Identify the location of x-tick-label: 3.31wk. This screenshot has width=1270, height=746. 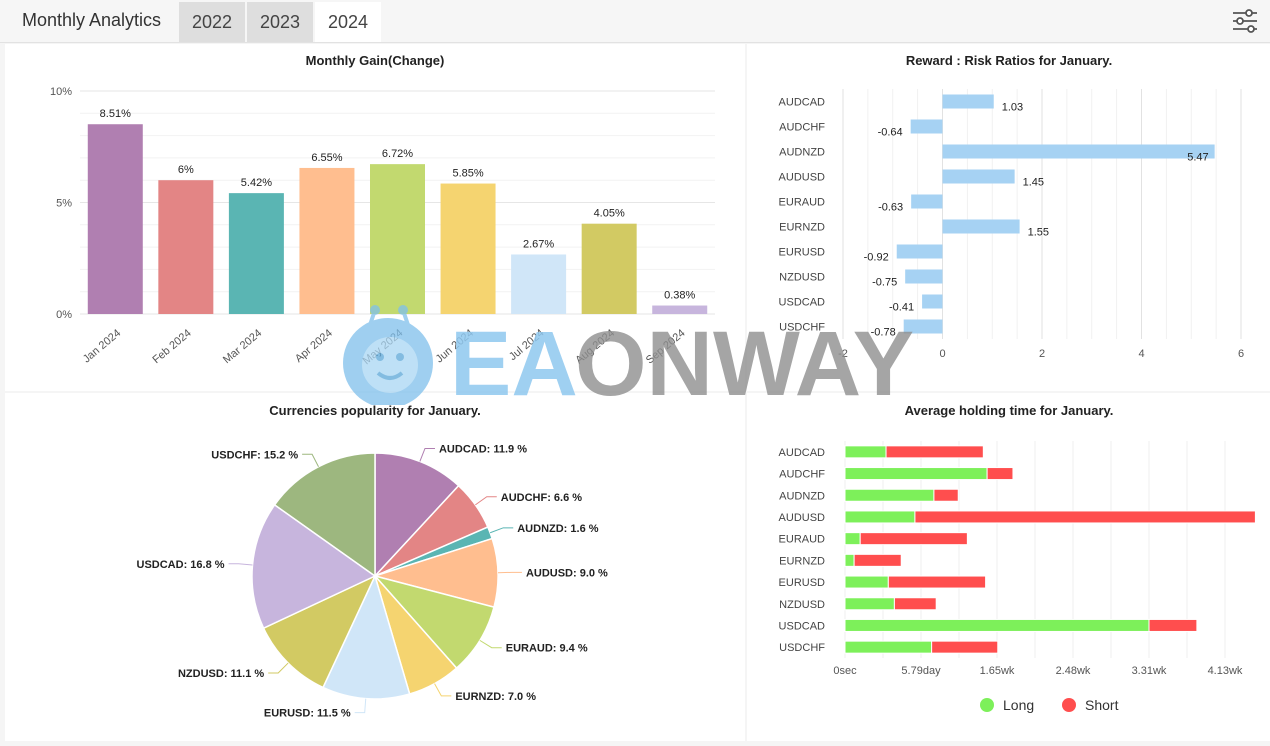
(1149, 671).